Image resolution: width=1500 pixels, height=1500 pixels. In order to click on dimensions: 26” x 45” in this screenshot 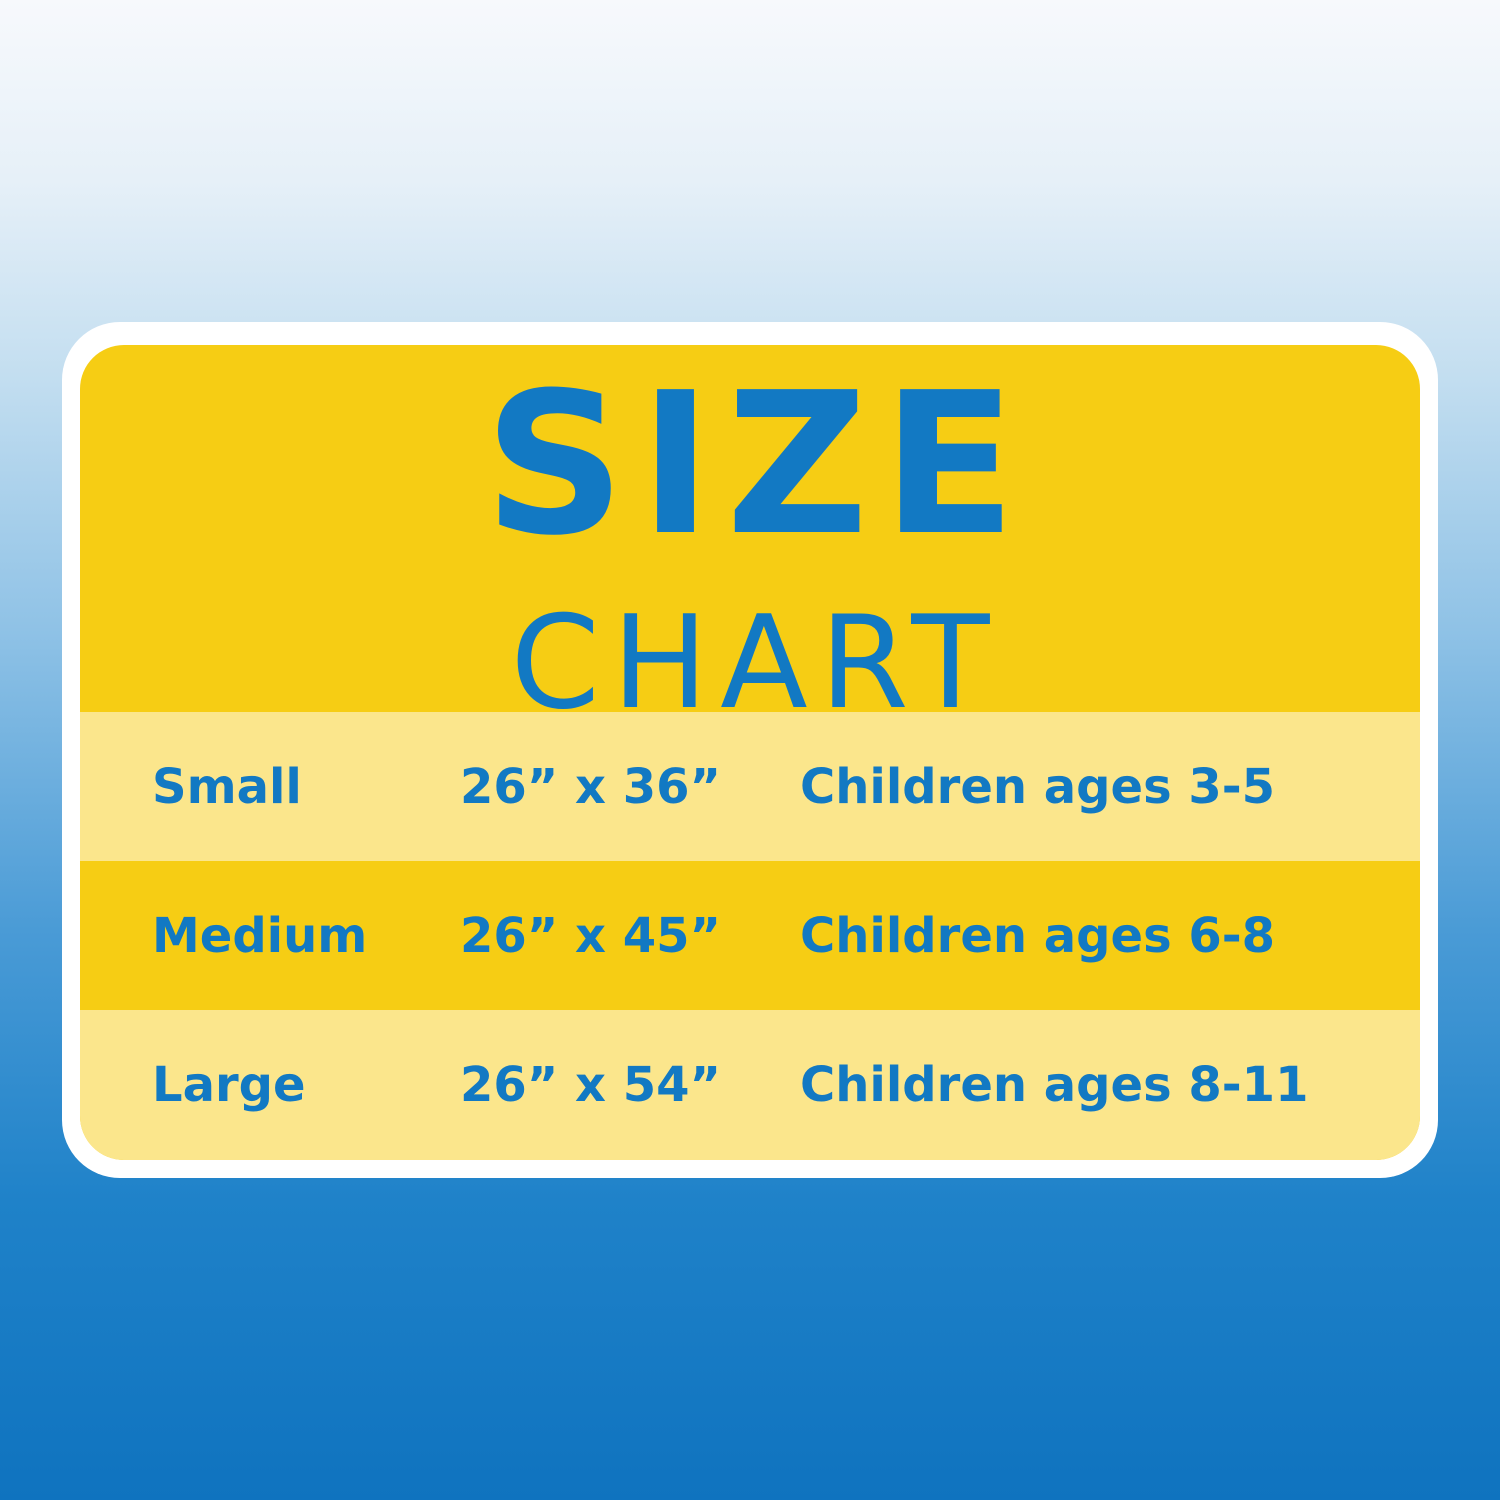, I will do `click(591, 935)`.